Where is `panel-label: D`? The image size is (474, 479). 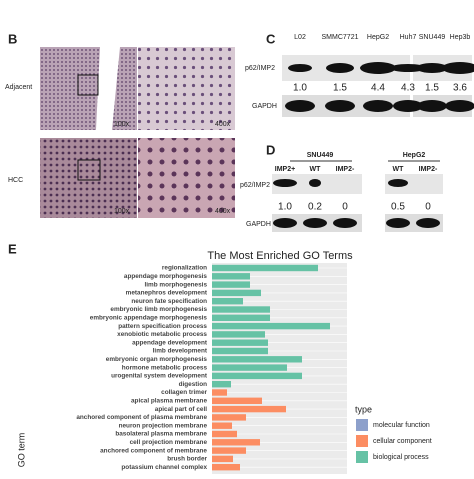
panel-label: D is located at coordinates (270, 149).